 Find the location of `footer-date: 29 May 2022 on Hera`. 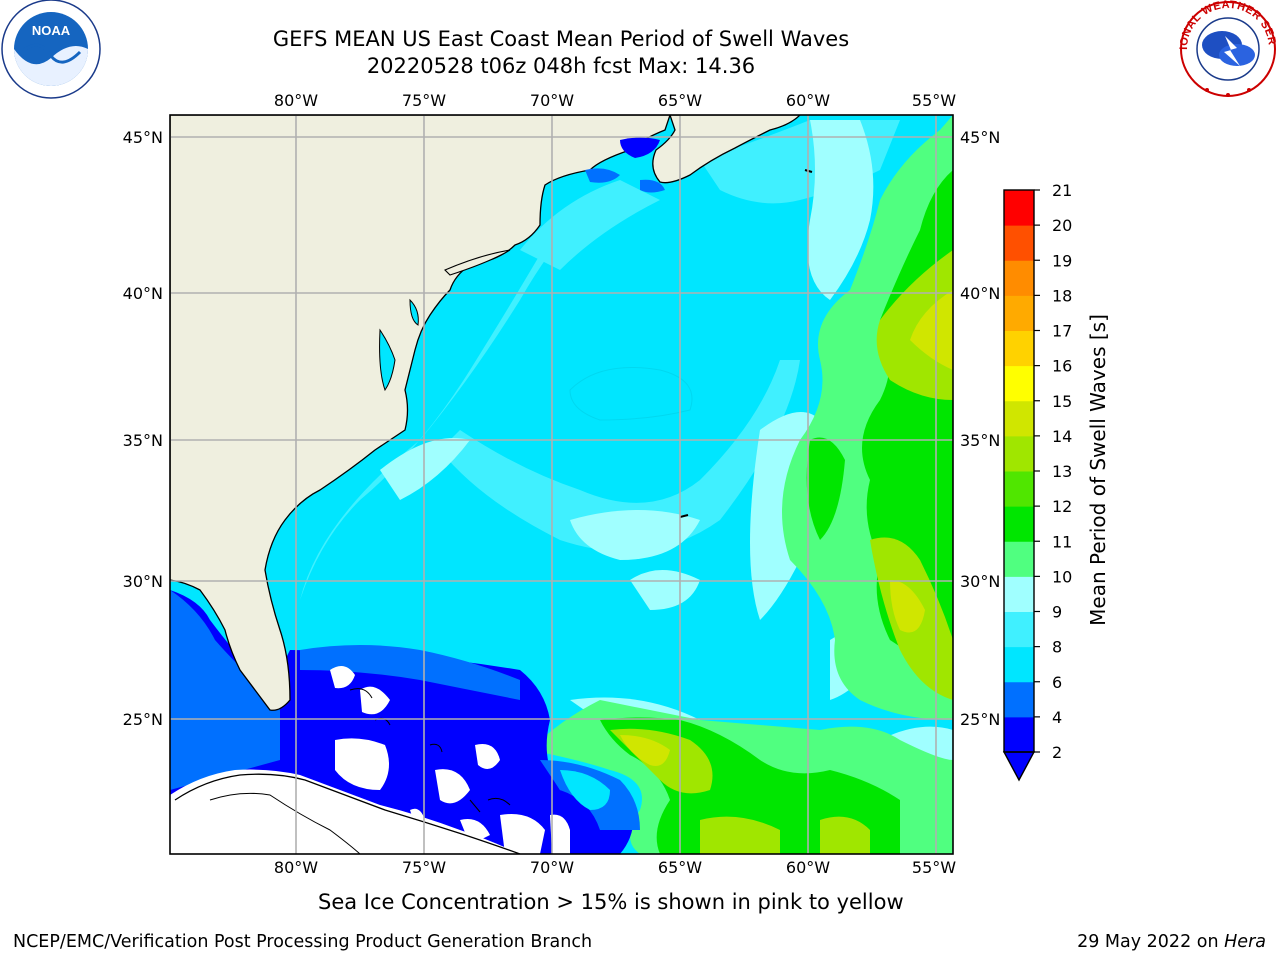

footer-date: 29 May 2022 on Hera is located at coordinates (1171, 942).